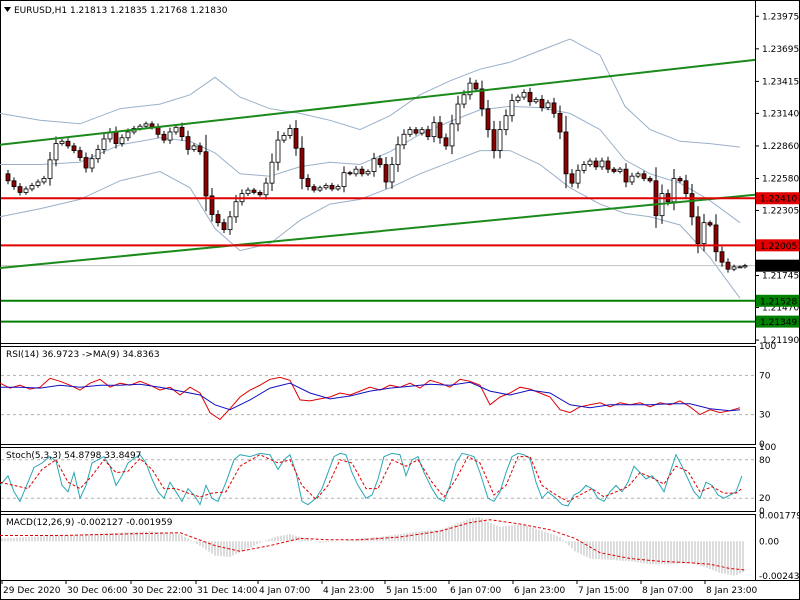  I want to click on rsi-tick-label: 0, so click(762, 445).